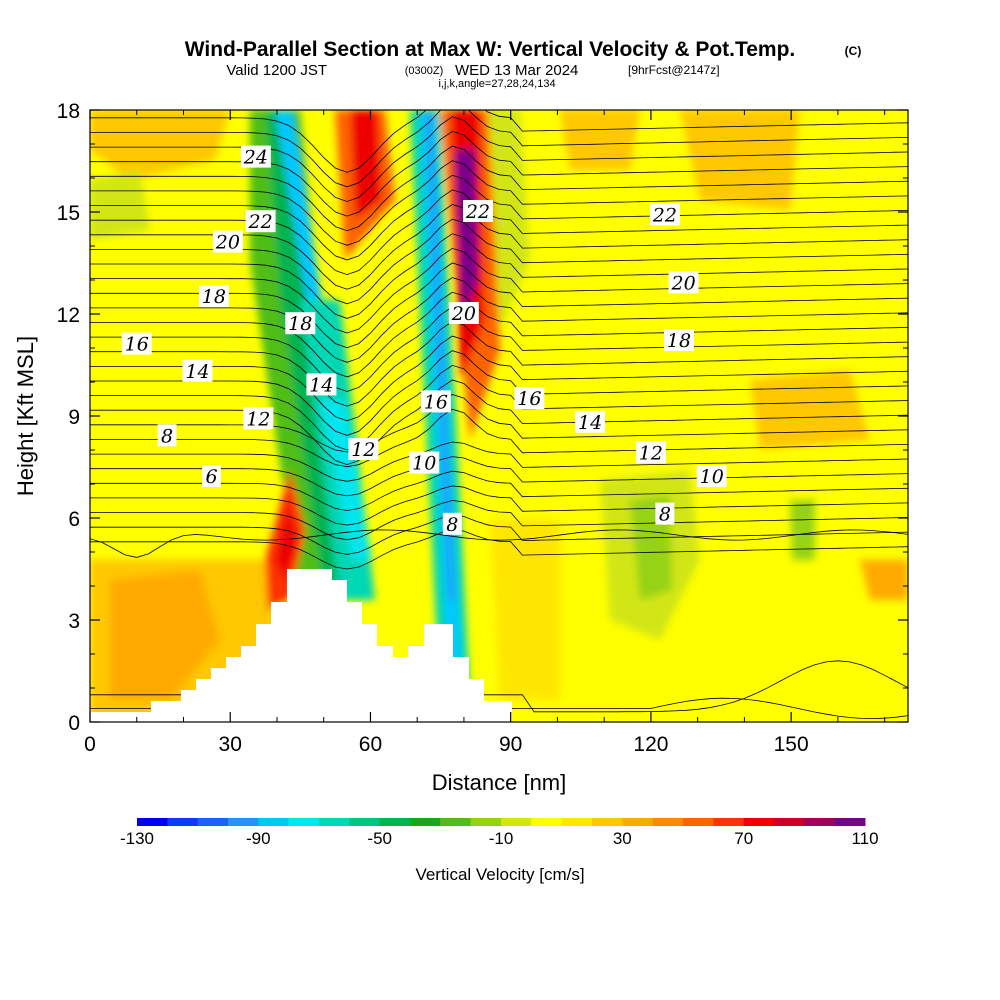 The width and height of the screenshot is (1000, 1000). What do you see at coordinates (501, 822) in the screenshot?
I see `colorbar` at bounding box center [501, 822].